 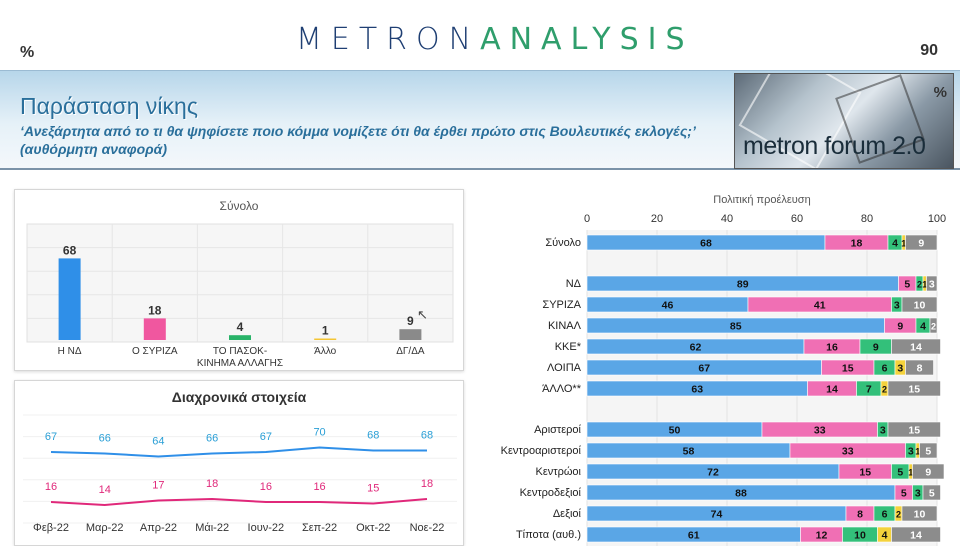 What do you see at coordinates (689, 452) in the screenshot?
I see `segment-value-label: 58` at bounding box center [689, 452].